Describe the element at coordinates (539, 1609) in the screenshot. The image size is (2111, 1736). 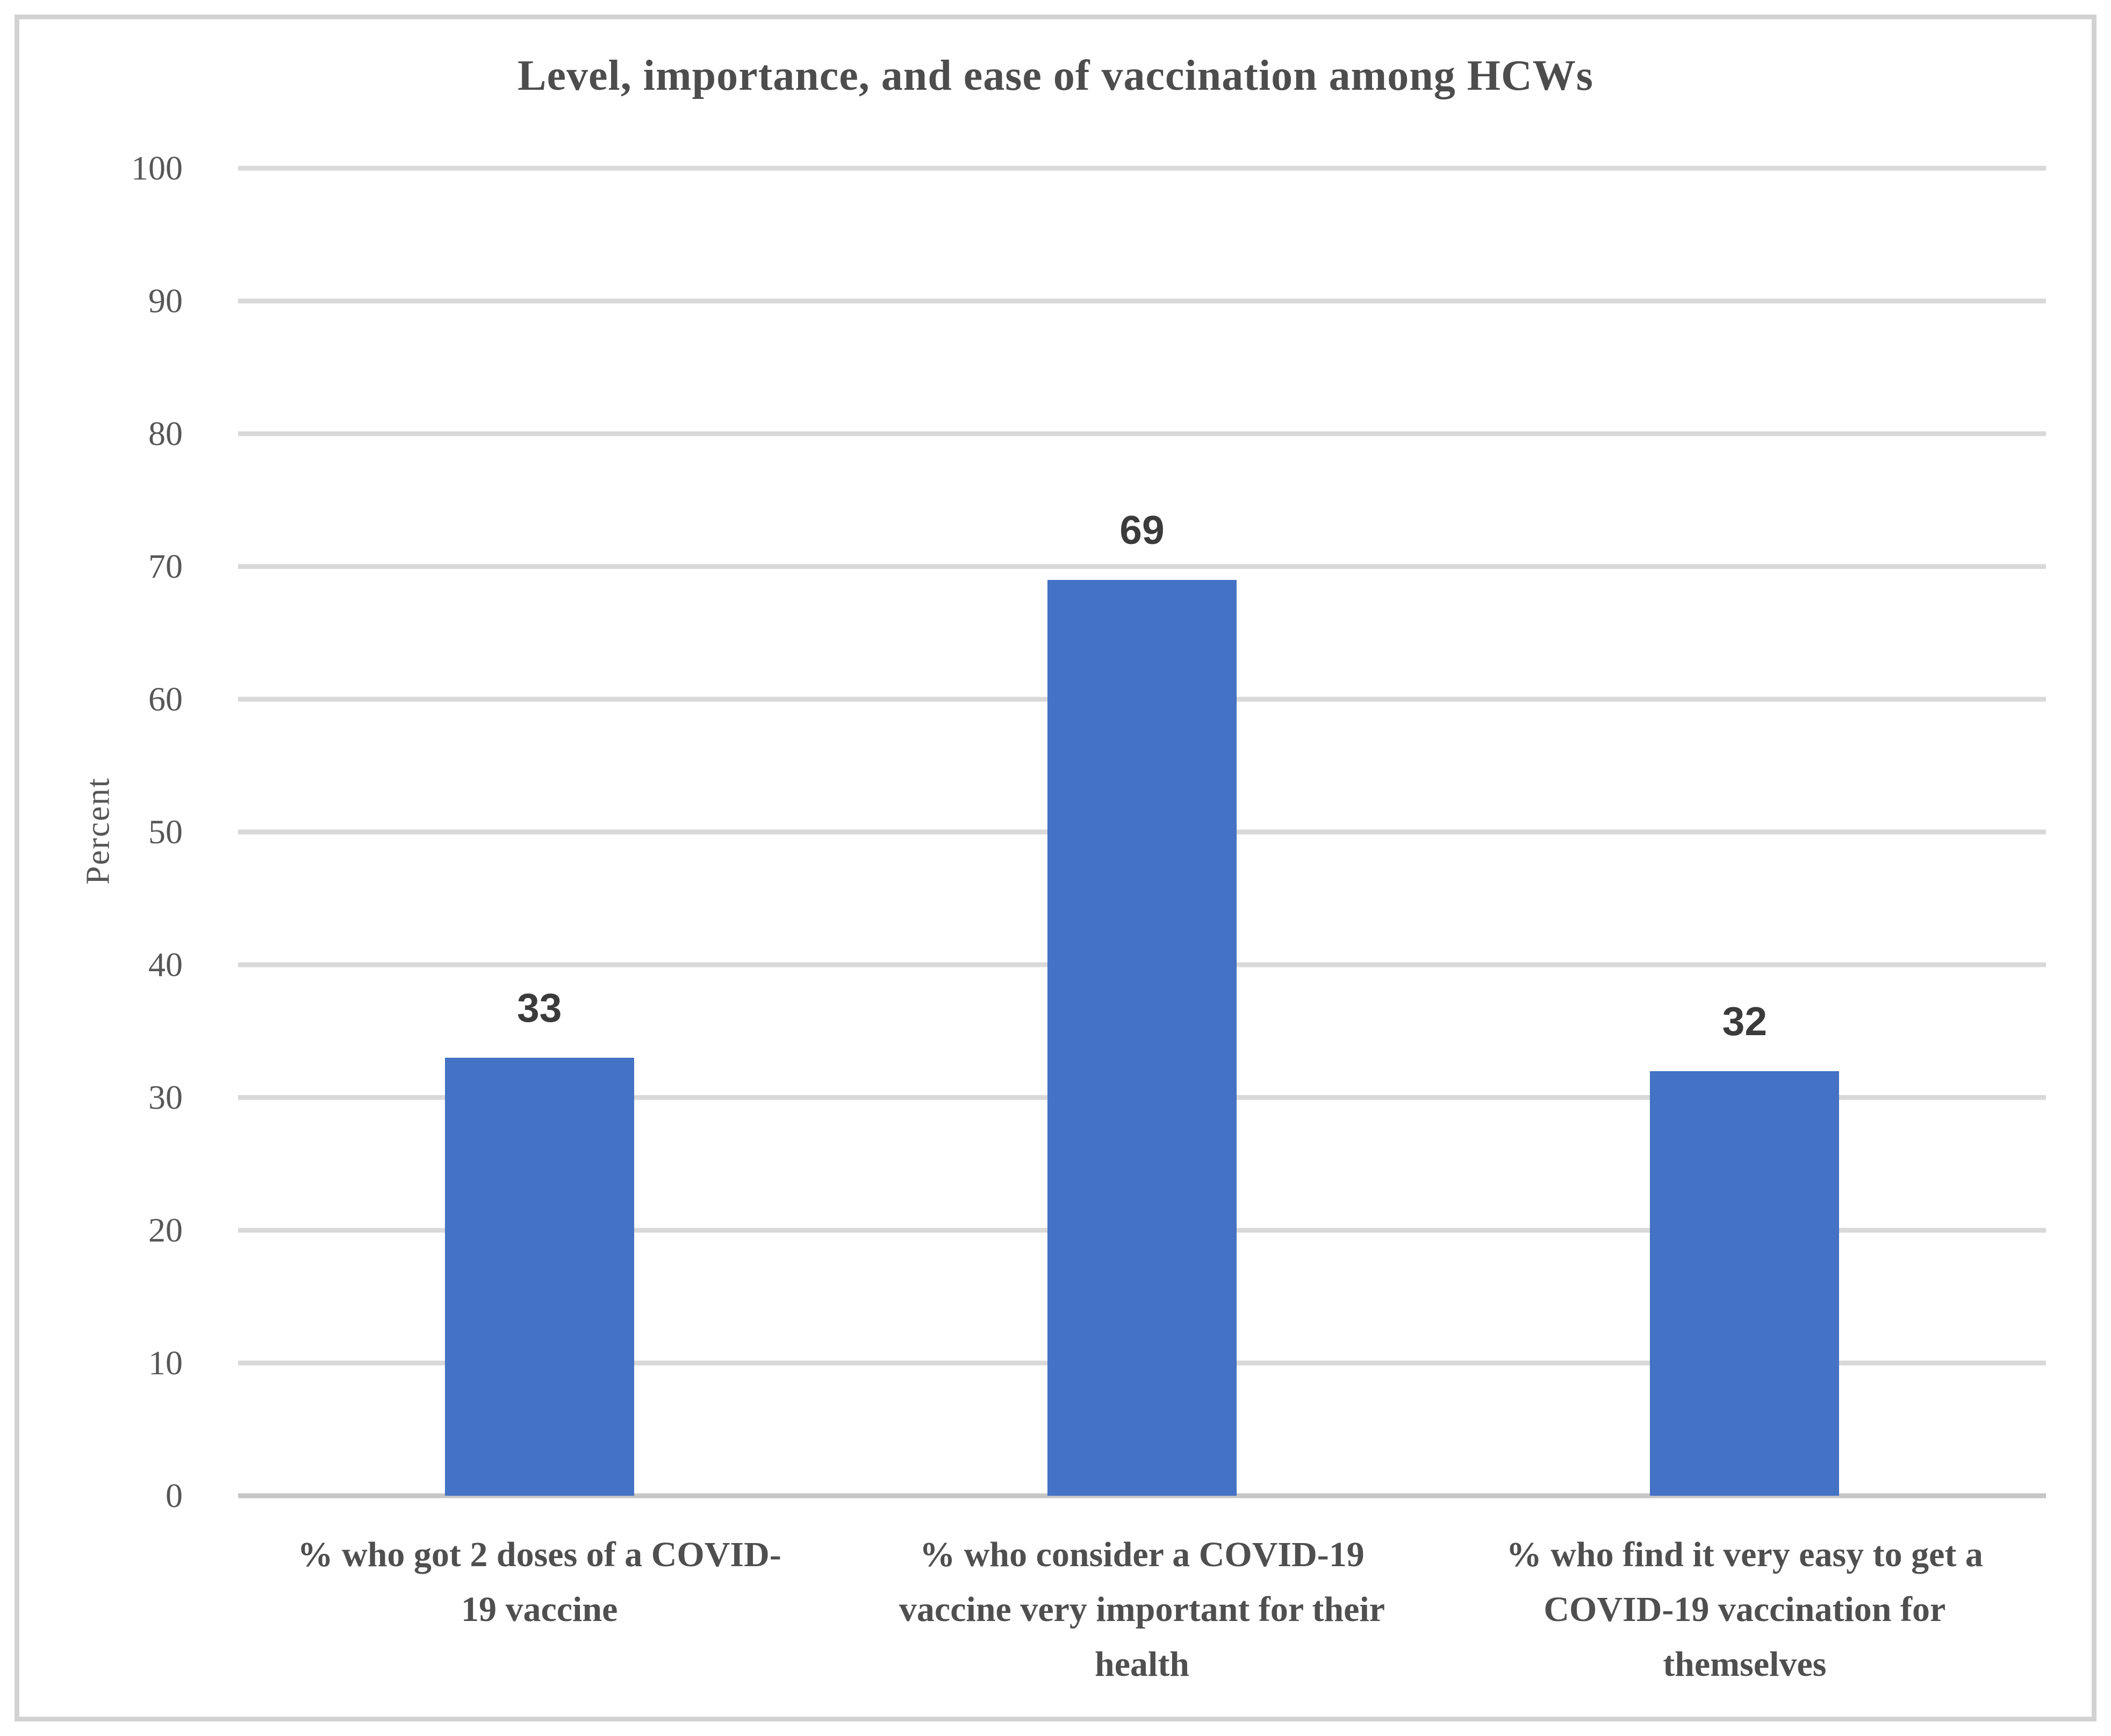
I see `x-category-label-line: 19 vaccine` at that location.